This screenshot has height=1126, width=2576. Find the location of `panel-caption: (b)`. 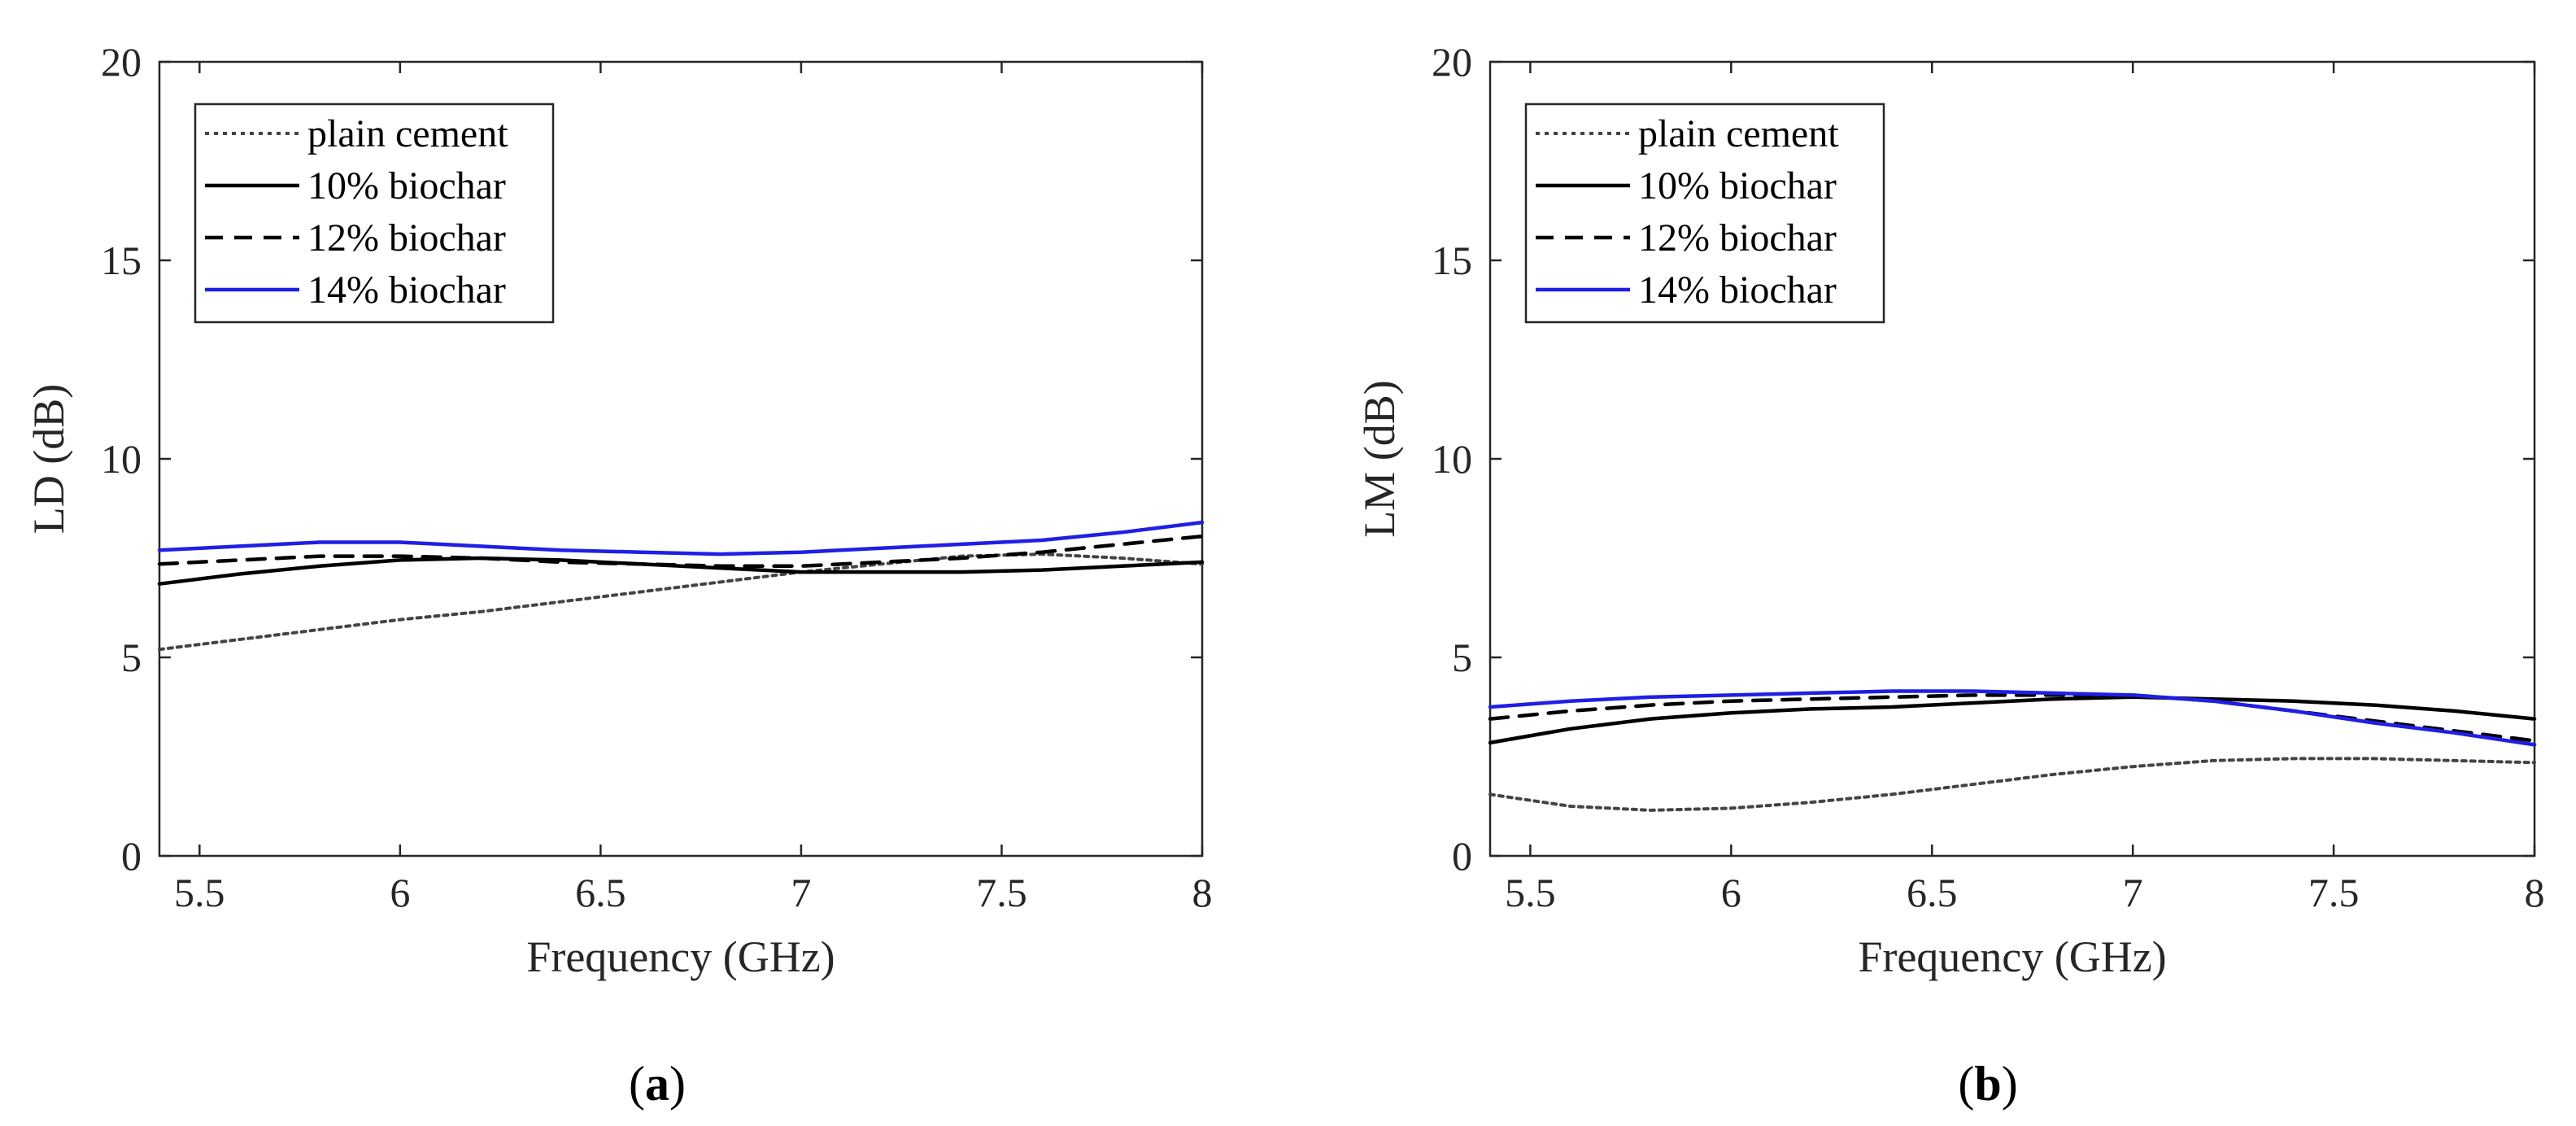

panel-caption: (b) is located at coordinates (1987, 1084).